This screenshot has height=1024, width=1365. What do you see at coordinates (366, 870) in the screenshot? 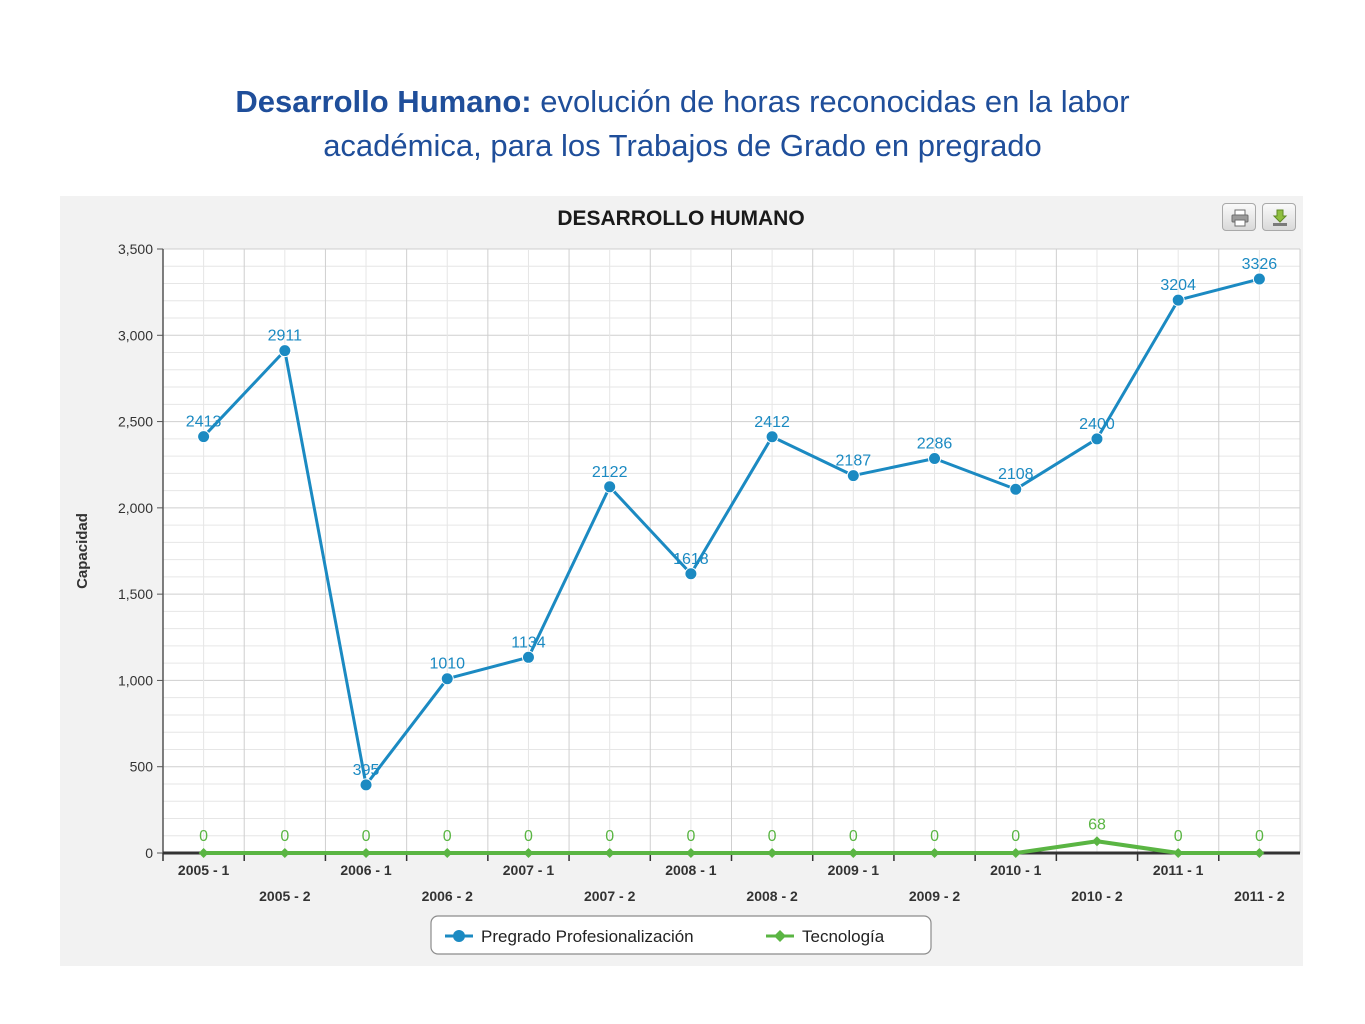
I see `x-tick-label: 2006 - 1` at bounding box center [366, 870].